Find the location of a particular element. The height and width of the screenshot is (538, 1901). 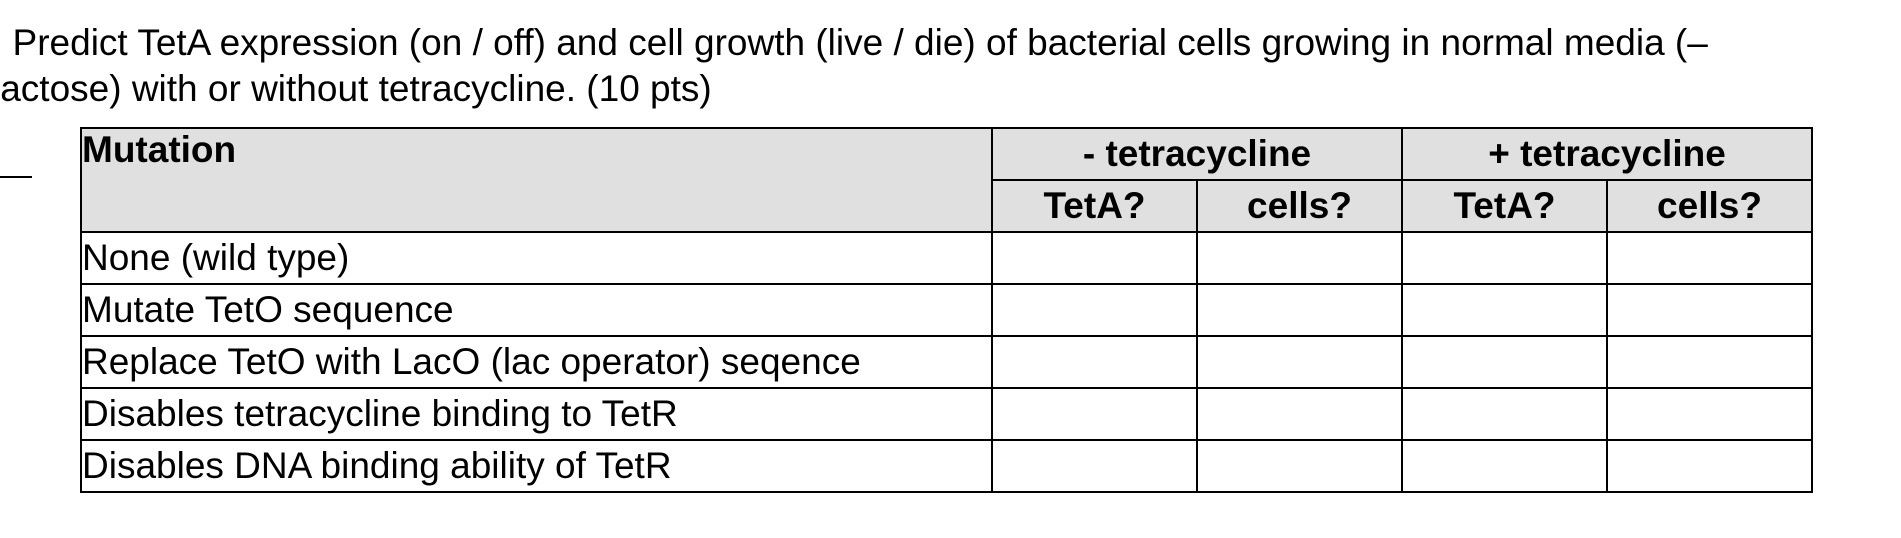

plus-tetracycline-header: + tetracycline is located at coordinates (1607, 154).